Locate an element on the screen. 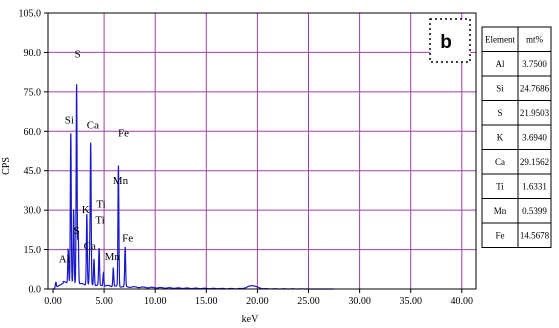 Image resolution: width=559 pixels, height=328 pixels. table-cell-value: 3.7500 is located at coordinates (534, 64).